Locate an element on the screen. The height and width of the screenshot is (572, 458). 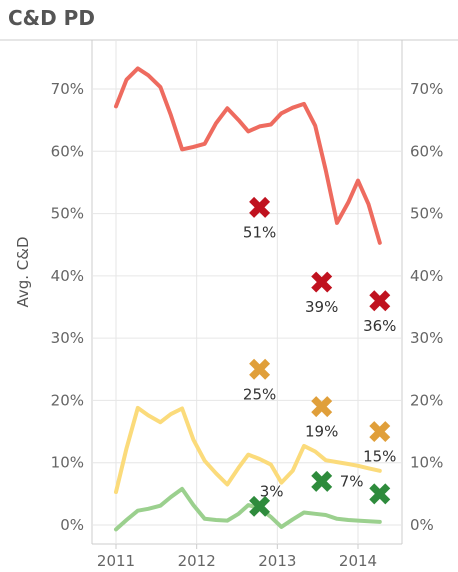
y-tick-label-right: 10% is located at coordinates (426, 463).